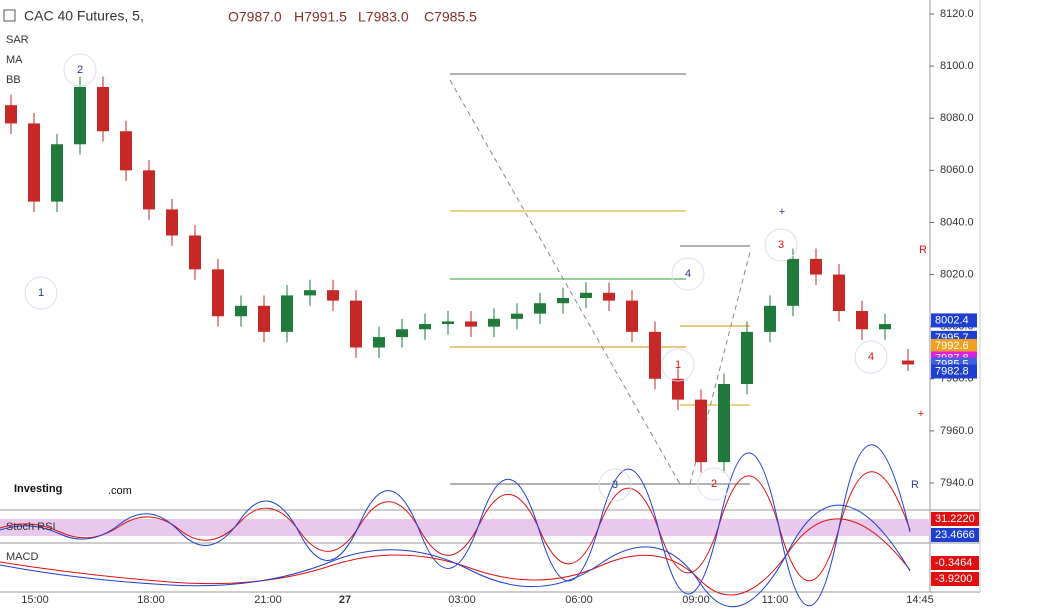  I want to click on annotation-label: R, so click(915, 485).